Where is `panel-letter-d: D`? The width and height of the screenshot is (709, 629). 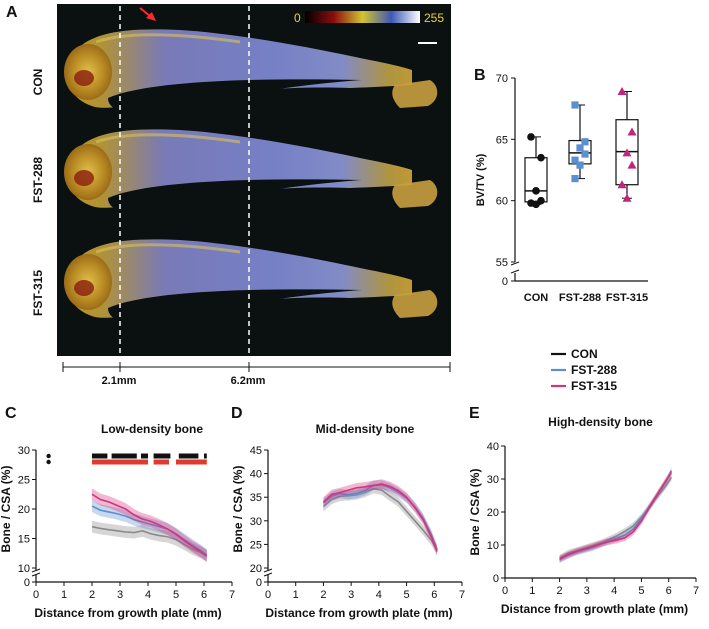
panel-letter-d: D is located at coordinates (237, 413).